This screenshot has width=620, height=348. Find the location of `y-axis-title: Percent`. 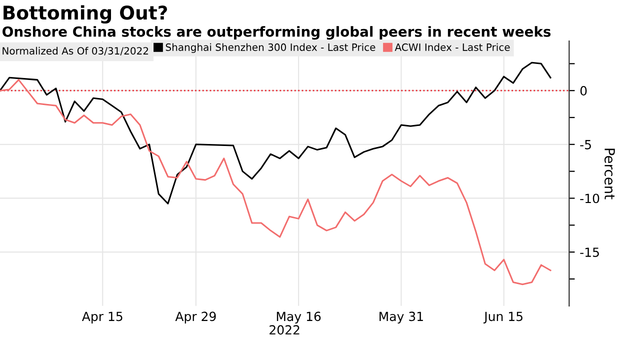

y-axis-title: Percent is located at coordinates (609, 174).